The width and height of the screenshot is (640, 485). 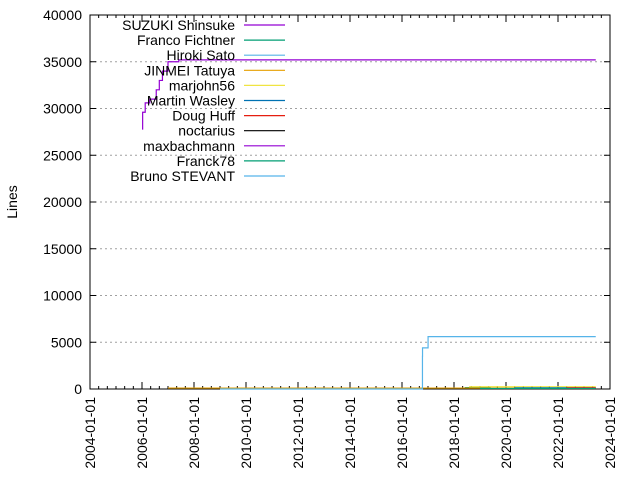 I want to click on y-tick-label: 10000, so click(x=62, y=296).